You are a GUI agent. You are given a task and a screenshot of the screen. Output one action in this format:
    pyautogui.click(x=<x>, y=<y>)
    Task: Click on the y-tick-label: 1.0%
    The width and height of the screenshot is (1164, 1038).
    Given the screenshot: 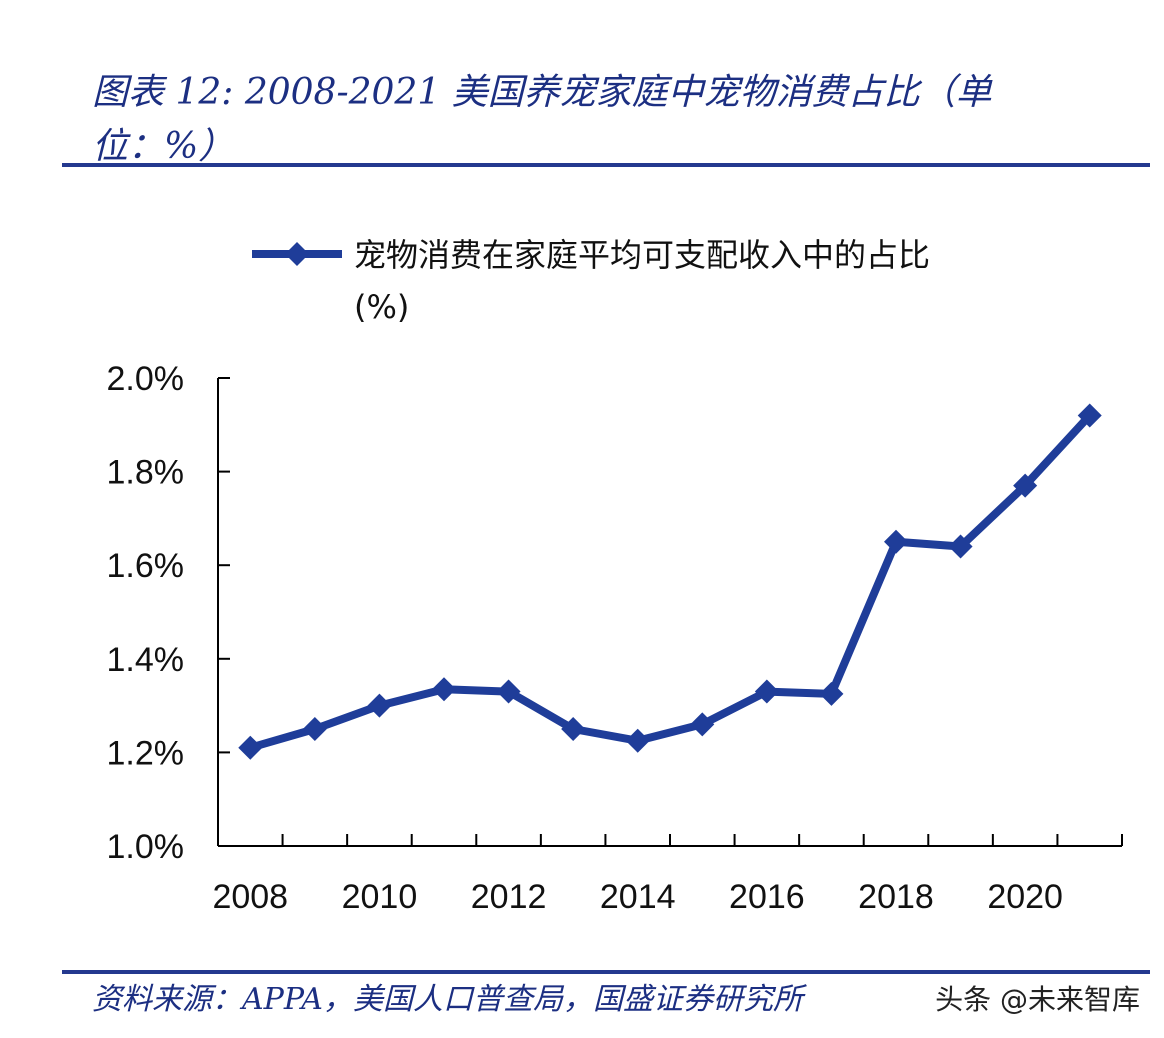 What is the action you would take?
    pyautogui.click(x=146, y=847)
    